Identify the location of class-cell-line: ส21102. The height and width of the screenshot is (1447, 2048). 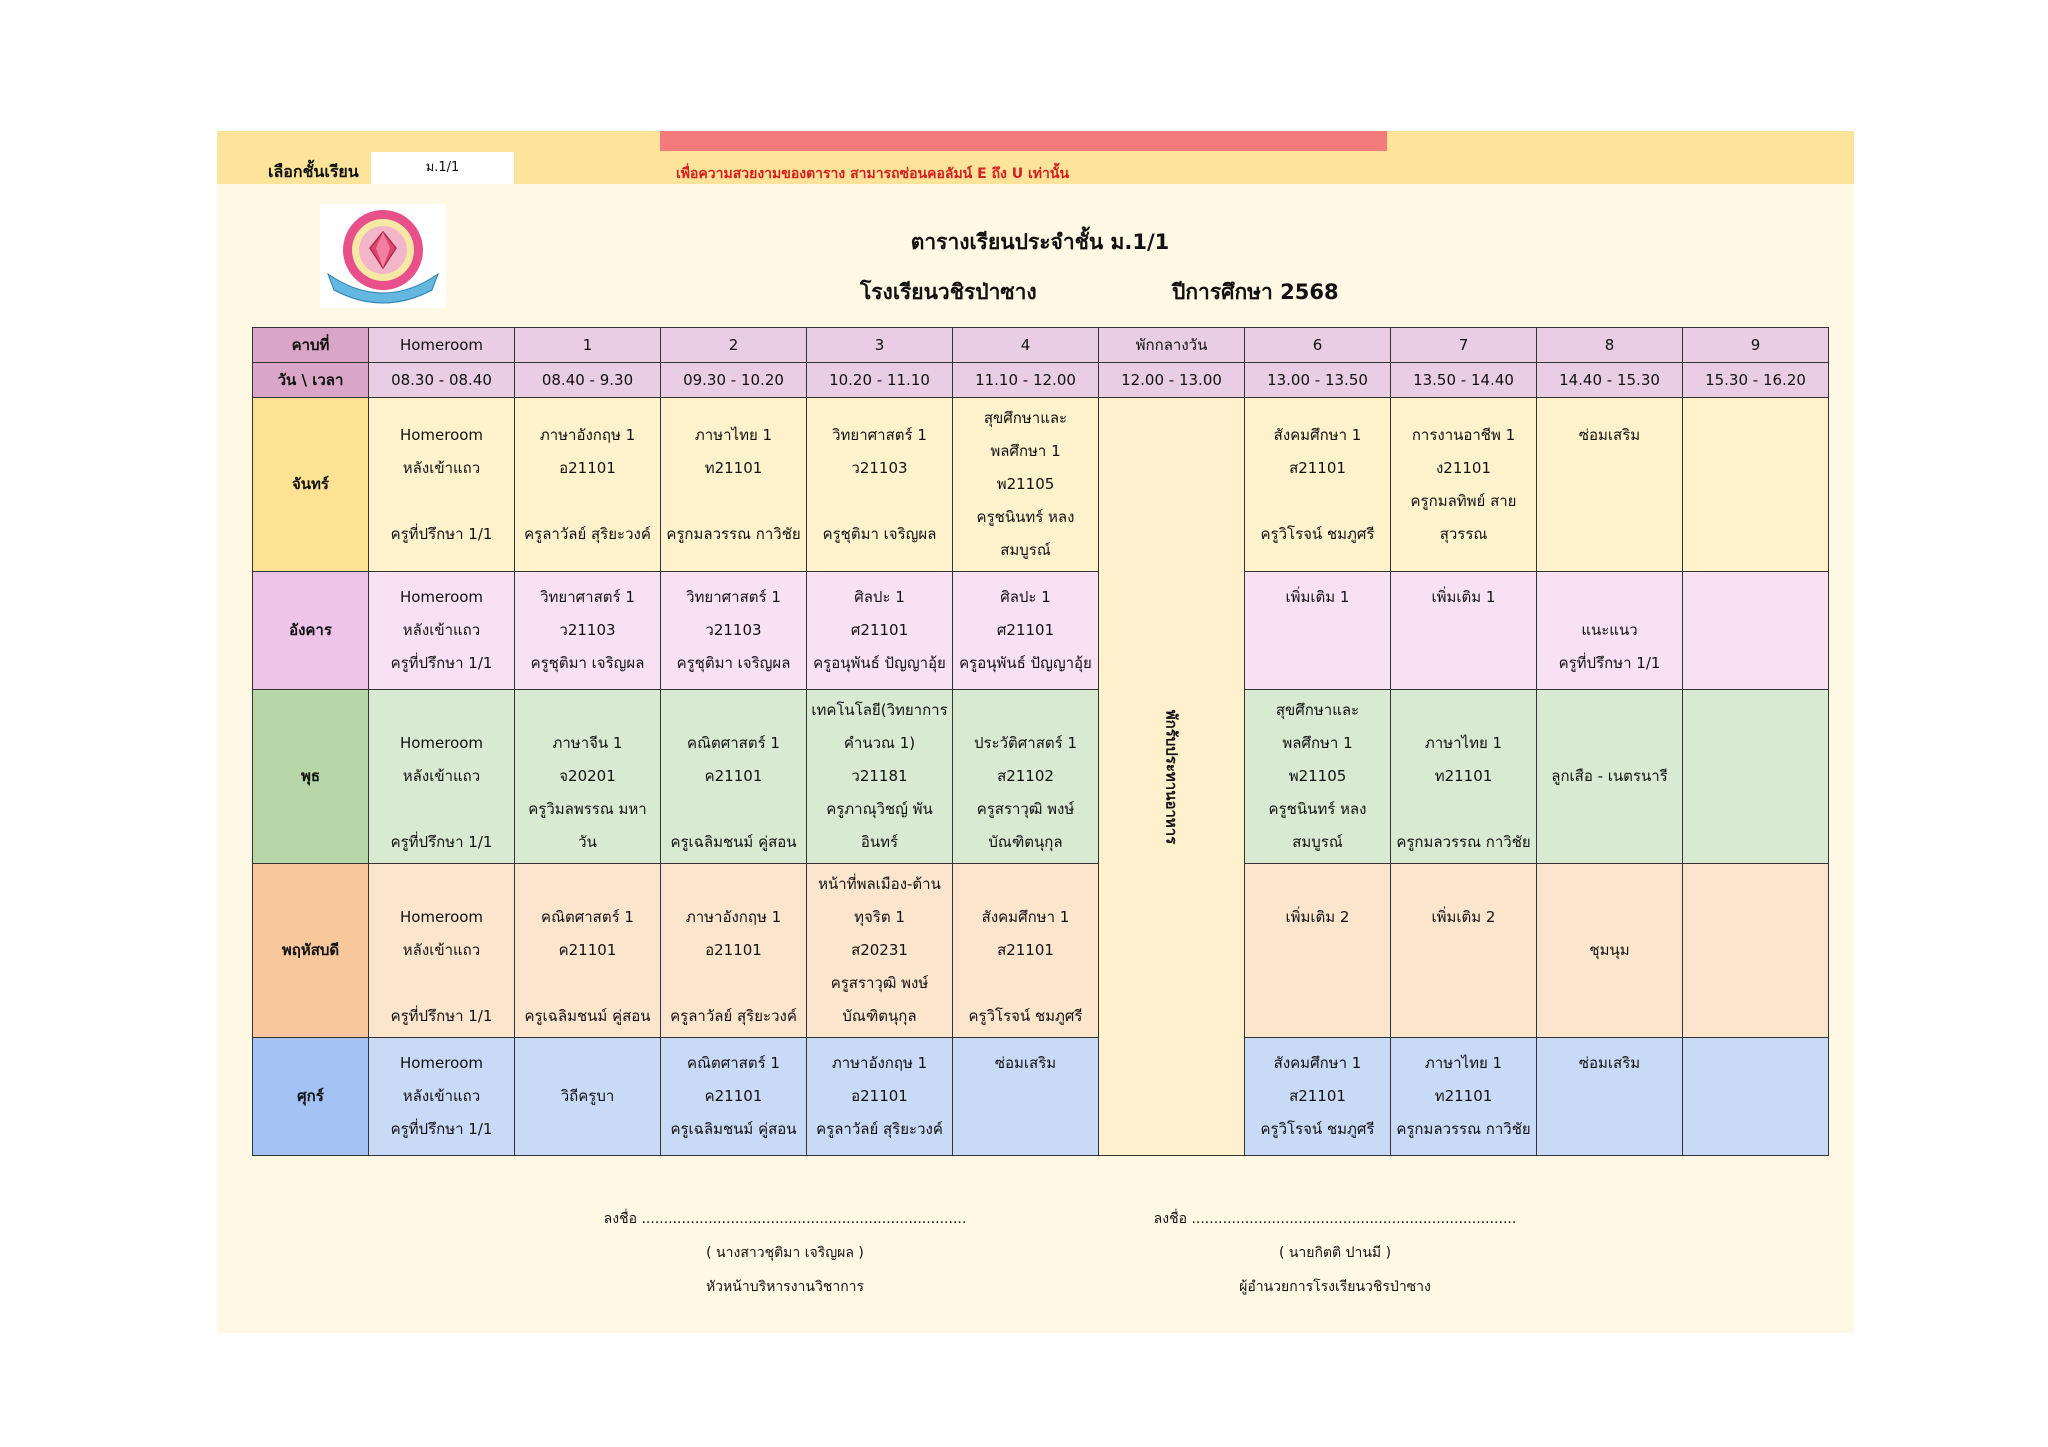
(1025, 776).